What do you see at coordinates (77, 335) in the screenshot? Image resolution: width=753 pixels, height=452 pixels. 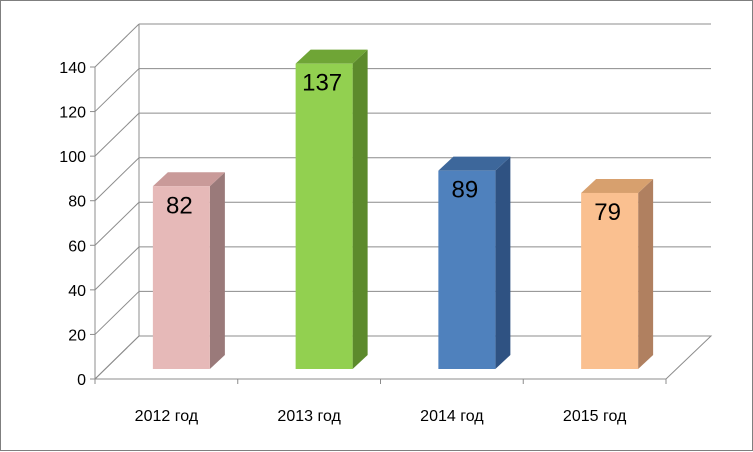 I see `y-tick-label: 20` at bounding box center [77, 335].